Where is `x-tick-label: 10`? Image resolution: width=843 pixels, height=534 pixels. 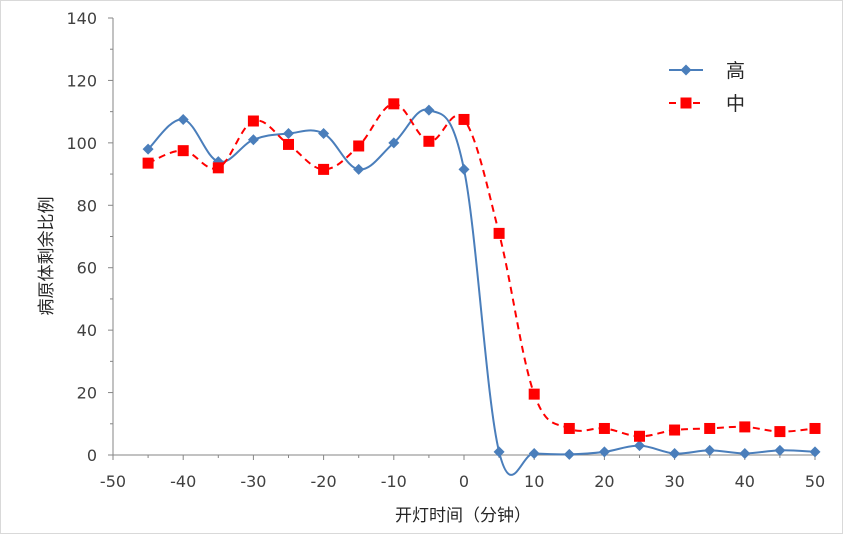
x-tick-label: 10 is located at coordinates (534, 481).